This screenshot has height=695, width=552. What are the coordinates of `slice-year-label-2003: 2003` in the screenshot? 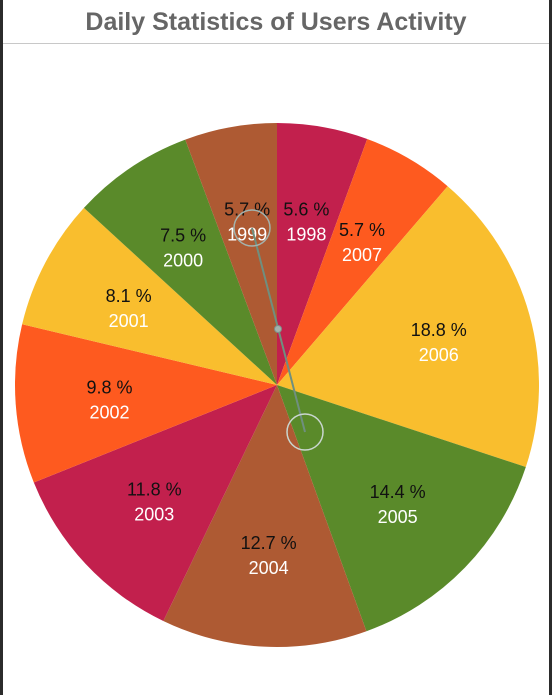 It's located at (154, 515).